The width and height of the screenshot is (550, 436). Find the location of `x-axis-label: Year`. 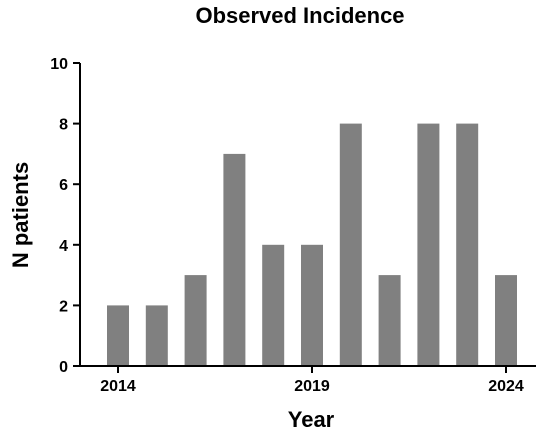

x-axis-label: Year is located at coordinates (311, 419).